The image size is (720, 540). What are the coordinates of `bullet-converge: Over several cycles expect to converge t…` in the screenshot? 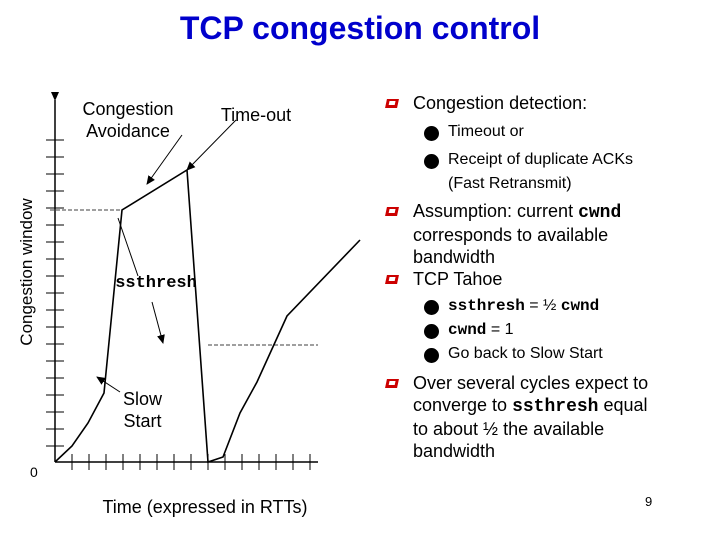 It's located at (550, 417).